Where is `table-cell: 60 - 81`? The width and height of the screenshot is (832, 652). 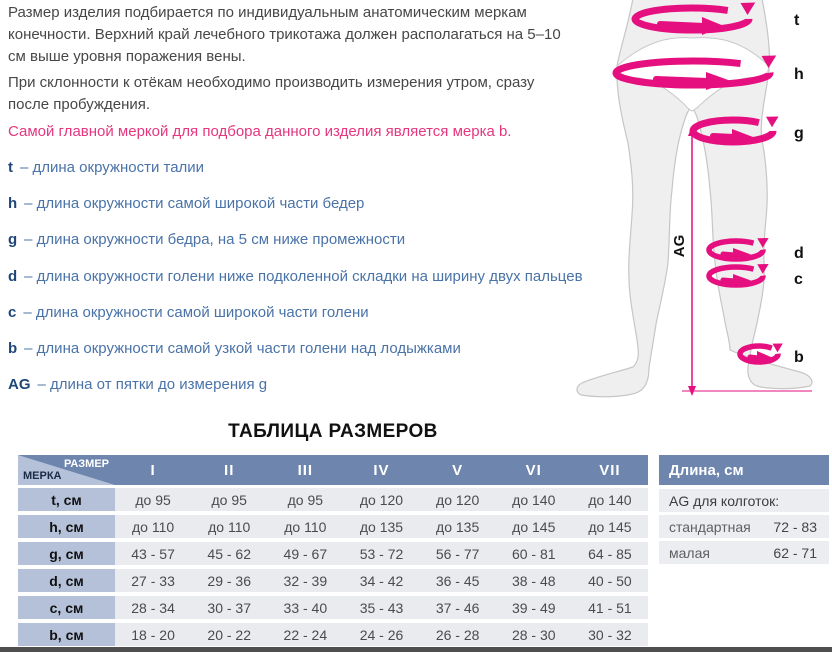 table-cell: 60 - 81 is located at coordinates (533, 553).